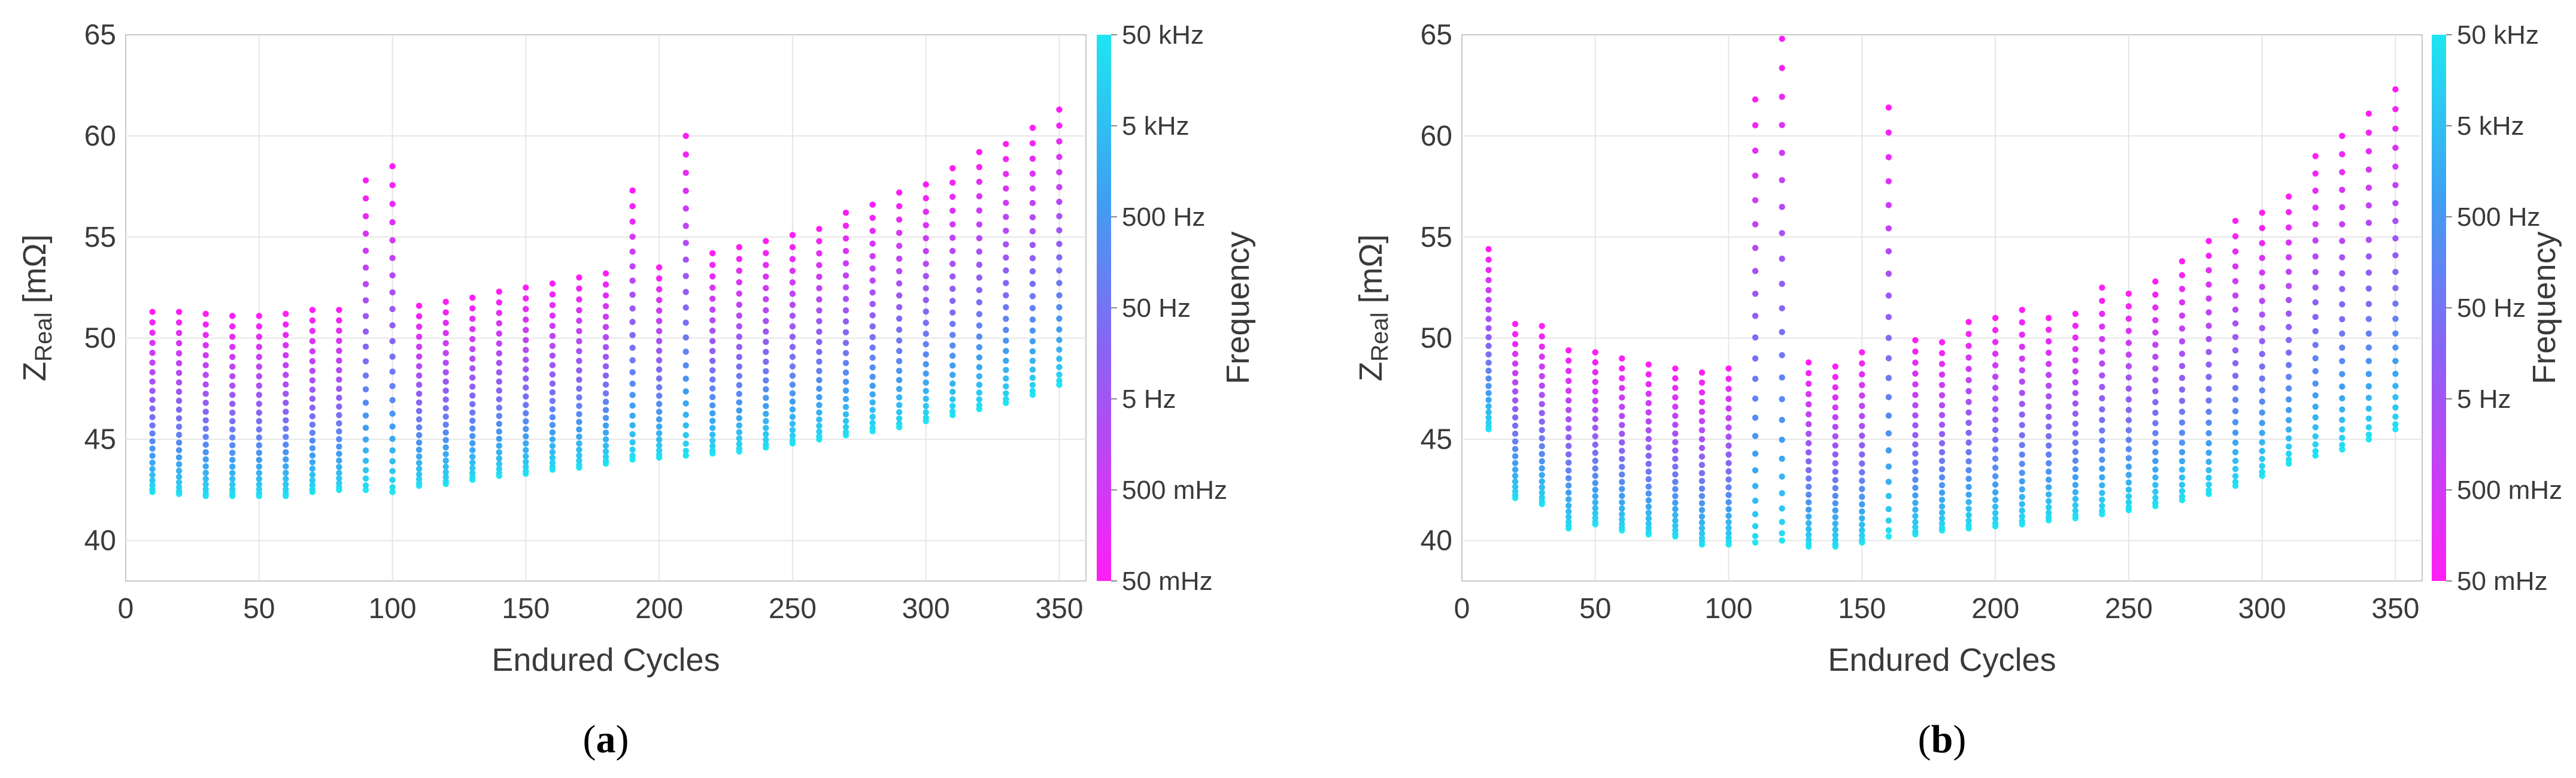 The width and height of the screenshot is (2576, 778). I want to click on x-tick-label: 250, so click(2129, 609).